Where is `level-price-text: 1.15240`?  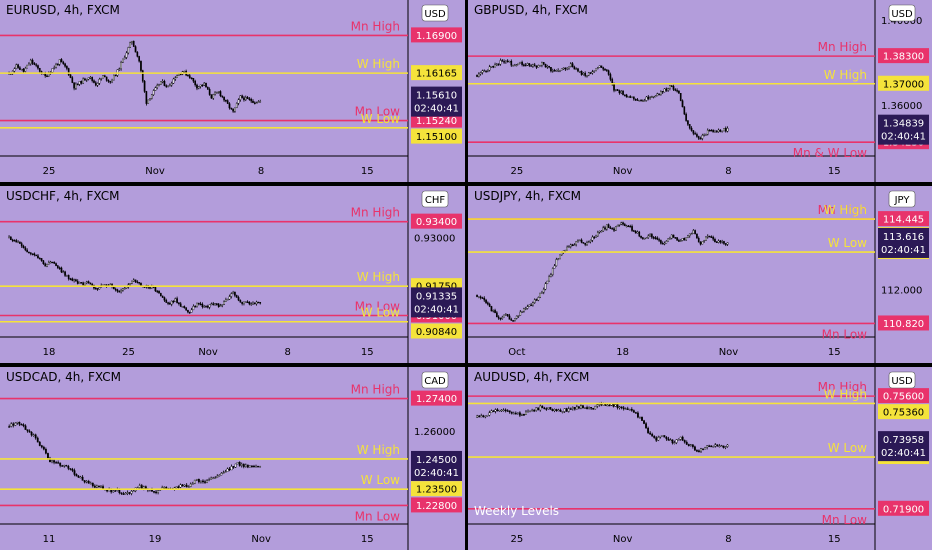 level-price-text: 1.15240 is located at coordinates (436, 121).